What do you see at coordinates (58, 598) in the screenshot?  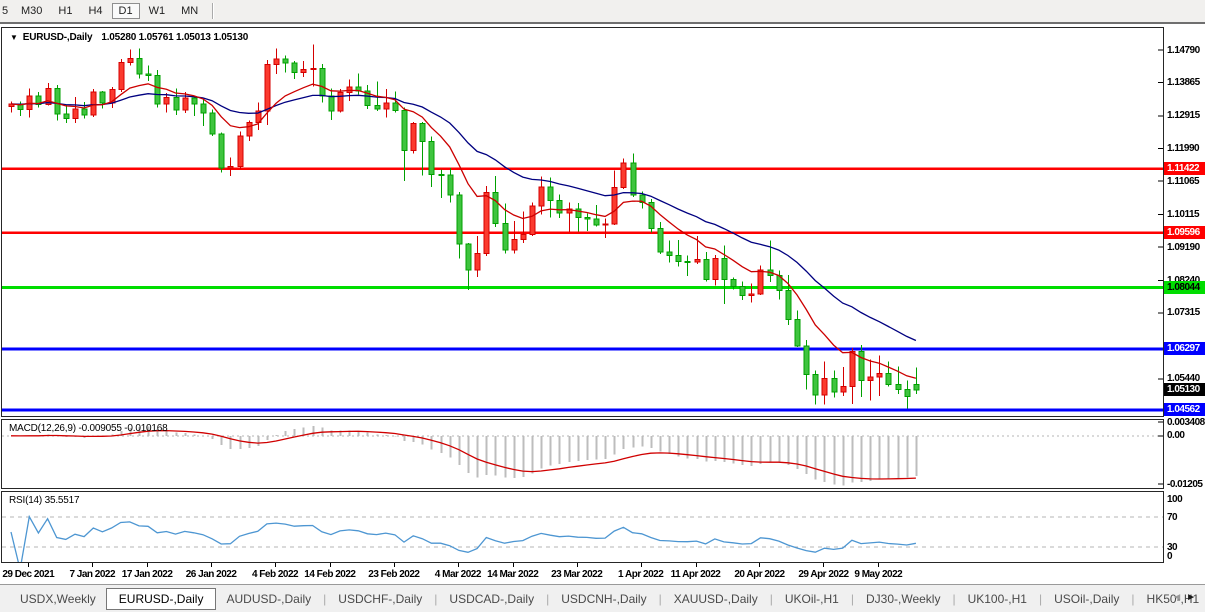 I see `chart-tab-usdx-weekly: USDX,Weekly` at bounding box center [58, 598].